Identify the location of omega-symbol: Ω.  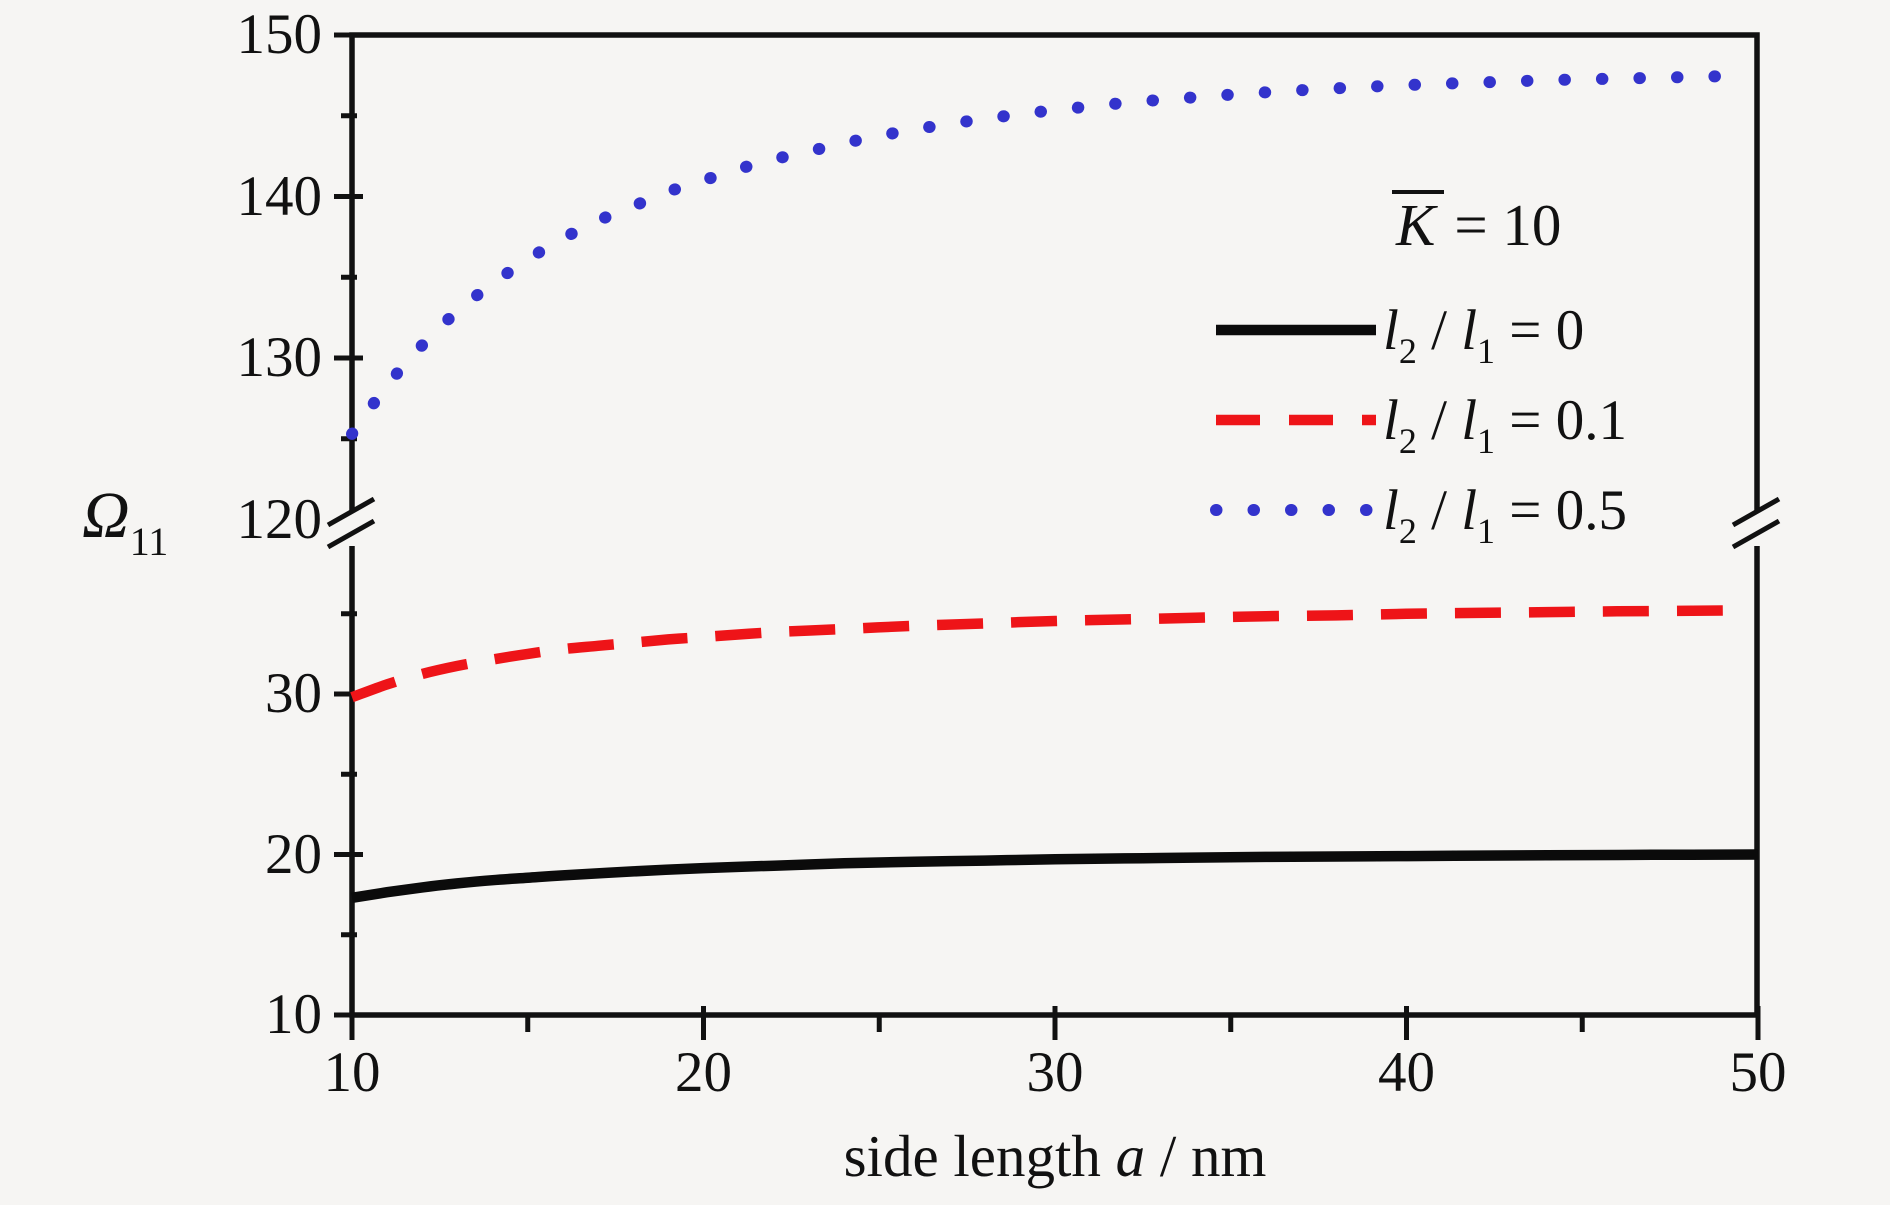
(106, 515).